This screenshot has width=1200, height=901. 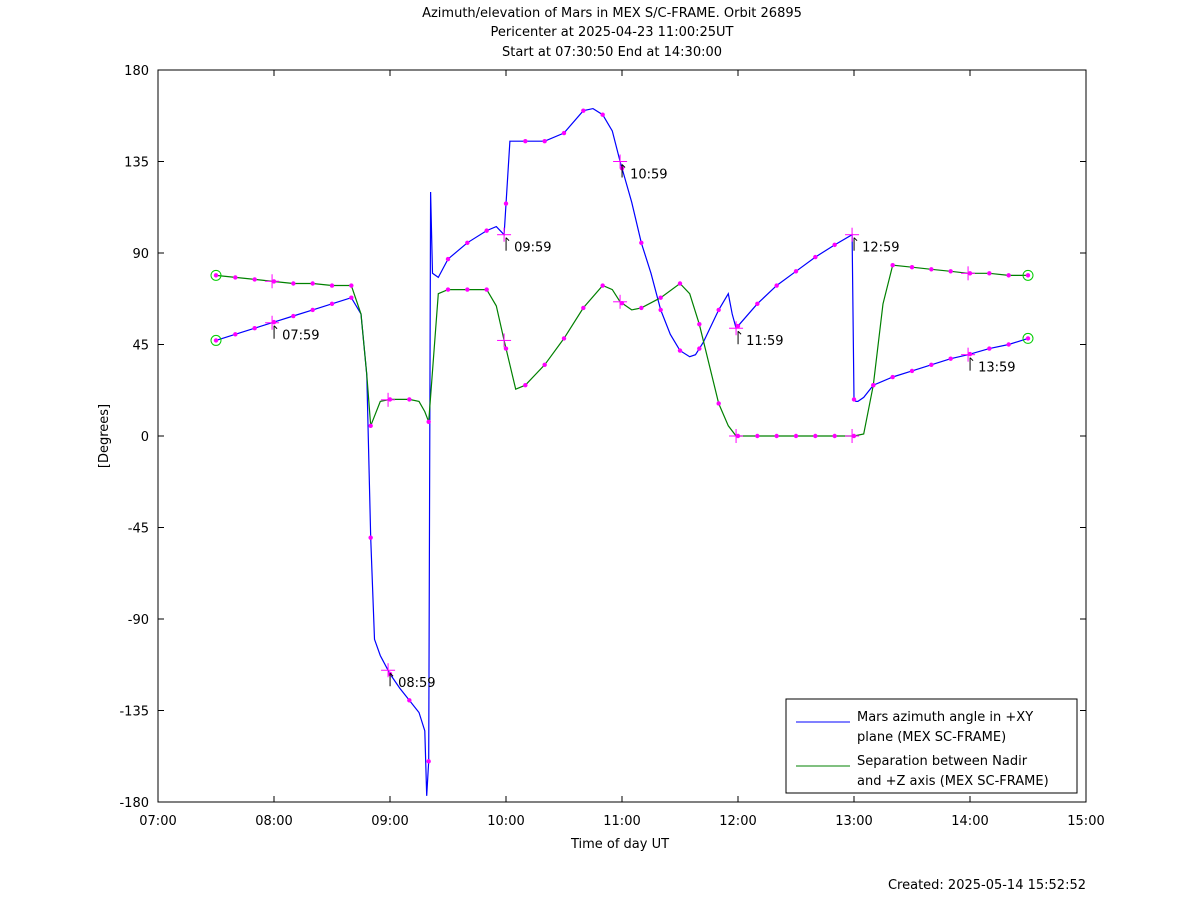 I want to click on x-axis-label: Time of day UT, so click(x=619, y=844).